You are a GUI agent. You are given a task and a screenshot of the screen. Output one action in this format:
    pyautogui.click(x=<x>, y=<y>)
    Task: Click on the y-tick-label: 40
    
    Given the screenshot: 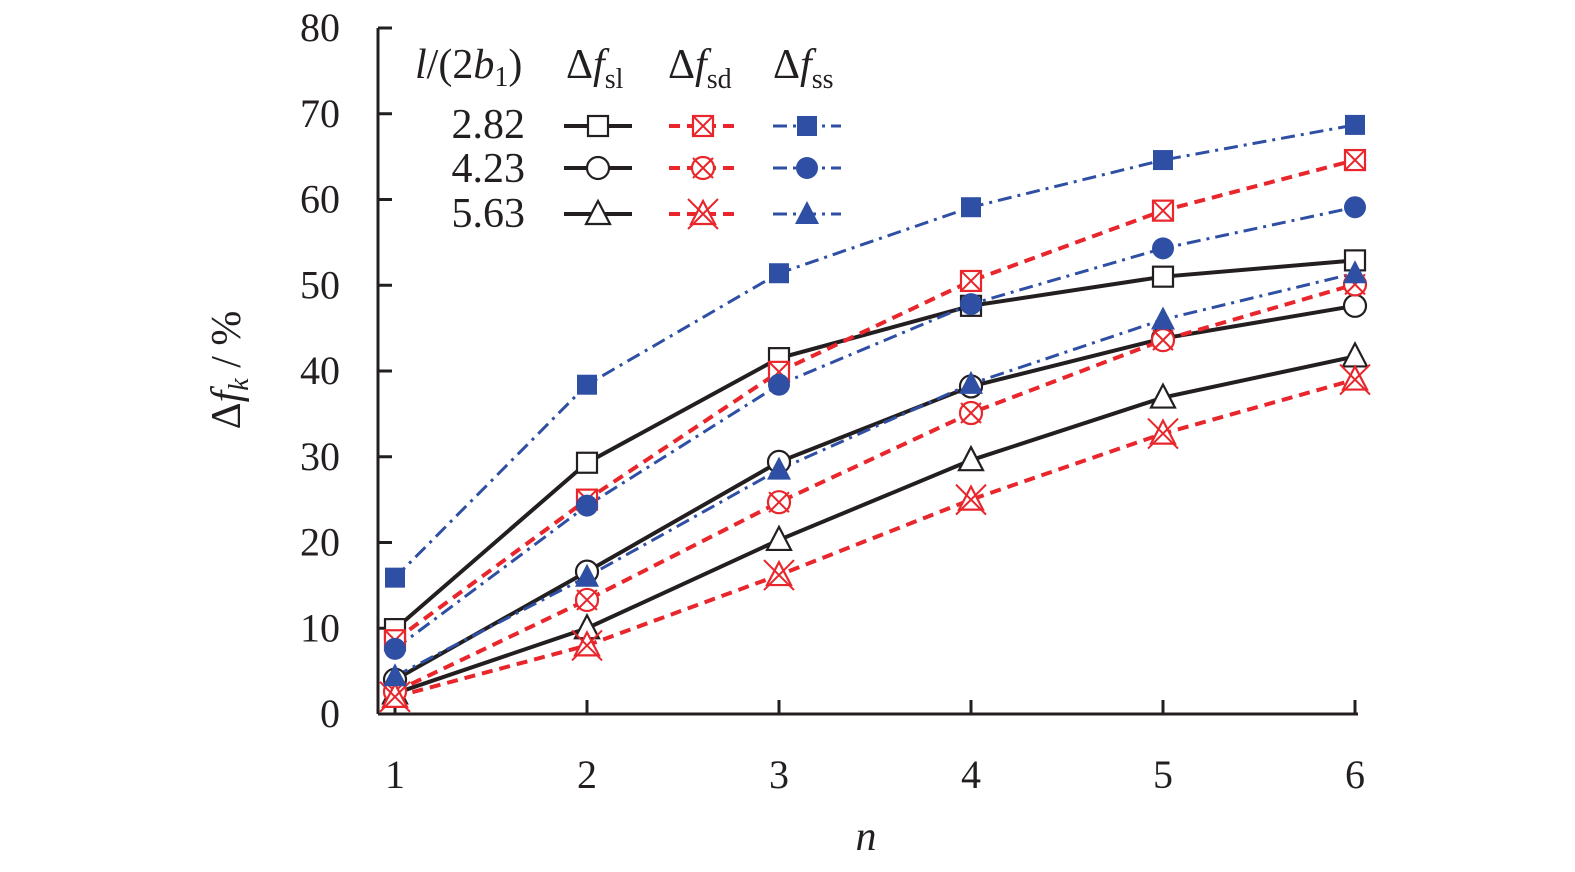 What is the action you would take?
    pyautogui.click(x=320, y=370)
    